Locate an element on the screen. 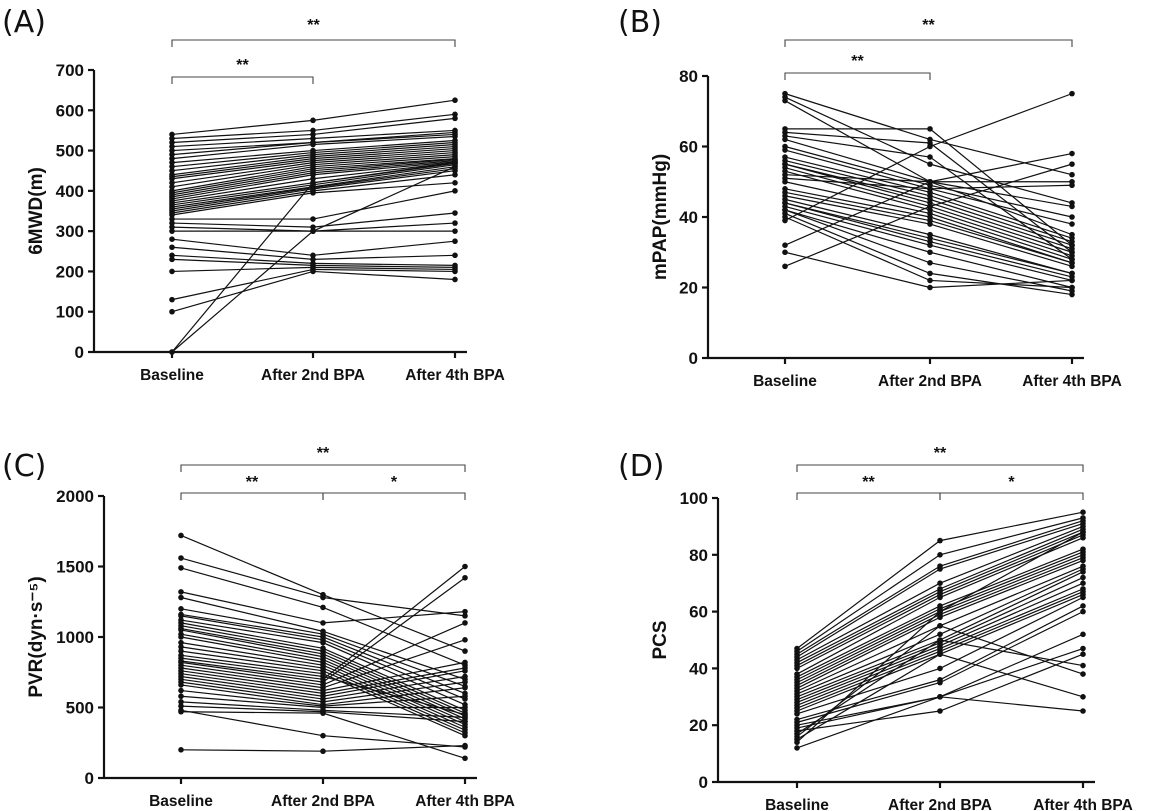  panel-label: (B) is located at coordinates (640, 22).